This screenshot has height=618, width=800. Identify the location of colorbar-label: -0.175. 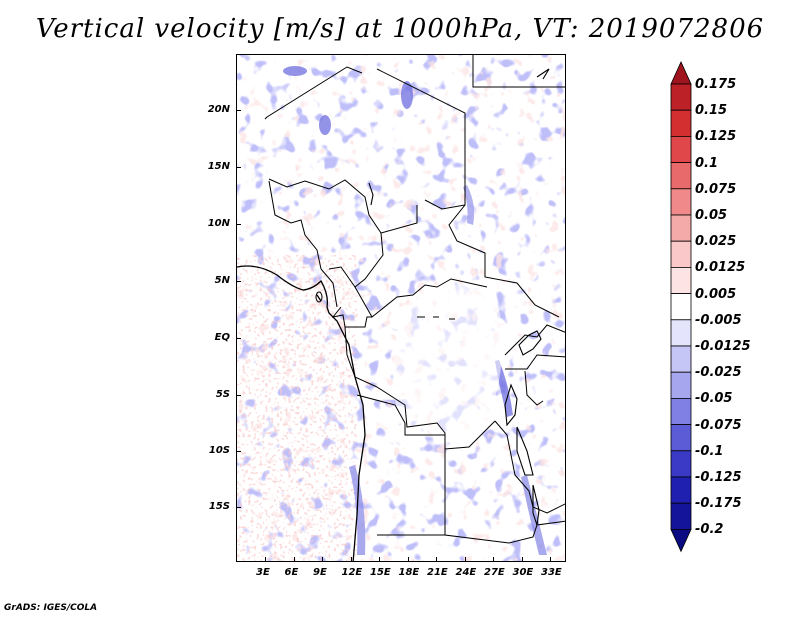
(718, 504).